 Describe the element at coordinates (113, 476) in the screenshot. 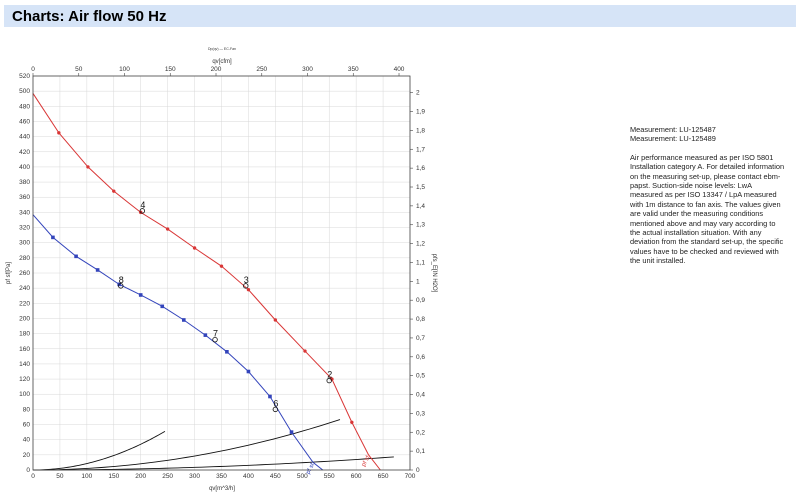

I see `x-tick-label: 150` at that location.